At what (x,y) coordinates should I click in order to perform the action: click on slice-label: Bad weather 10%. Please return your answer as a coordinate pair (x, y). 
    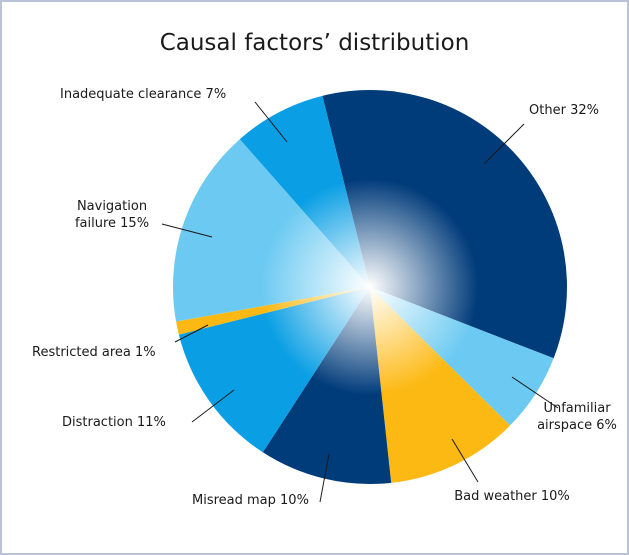
    Looking at the image, I should click on (512, 496).